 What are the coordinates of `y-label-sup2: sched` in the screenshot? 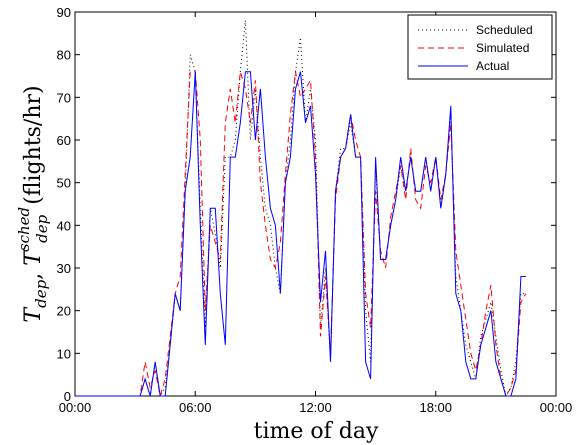 It's located at (24, 229).